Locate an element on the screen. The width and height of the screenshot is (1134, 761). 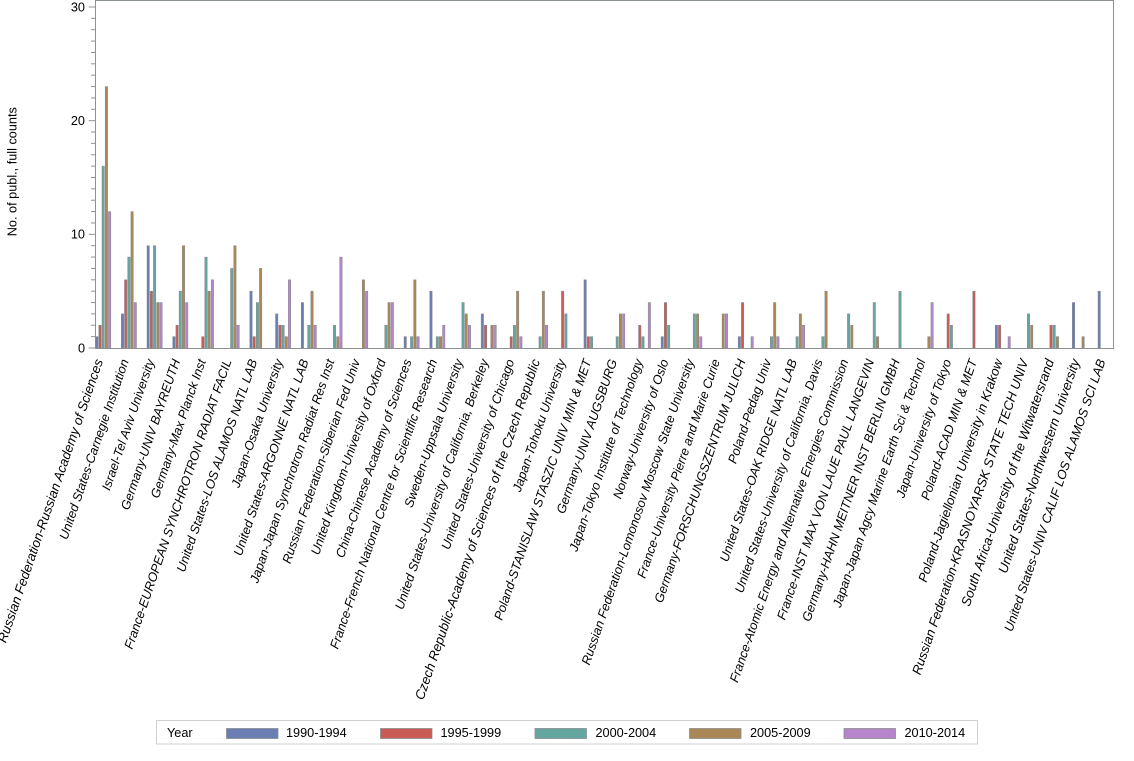
svg-text: 2005-2009 is located at coordinates (780, 733).